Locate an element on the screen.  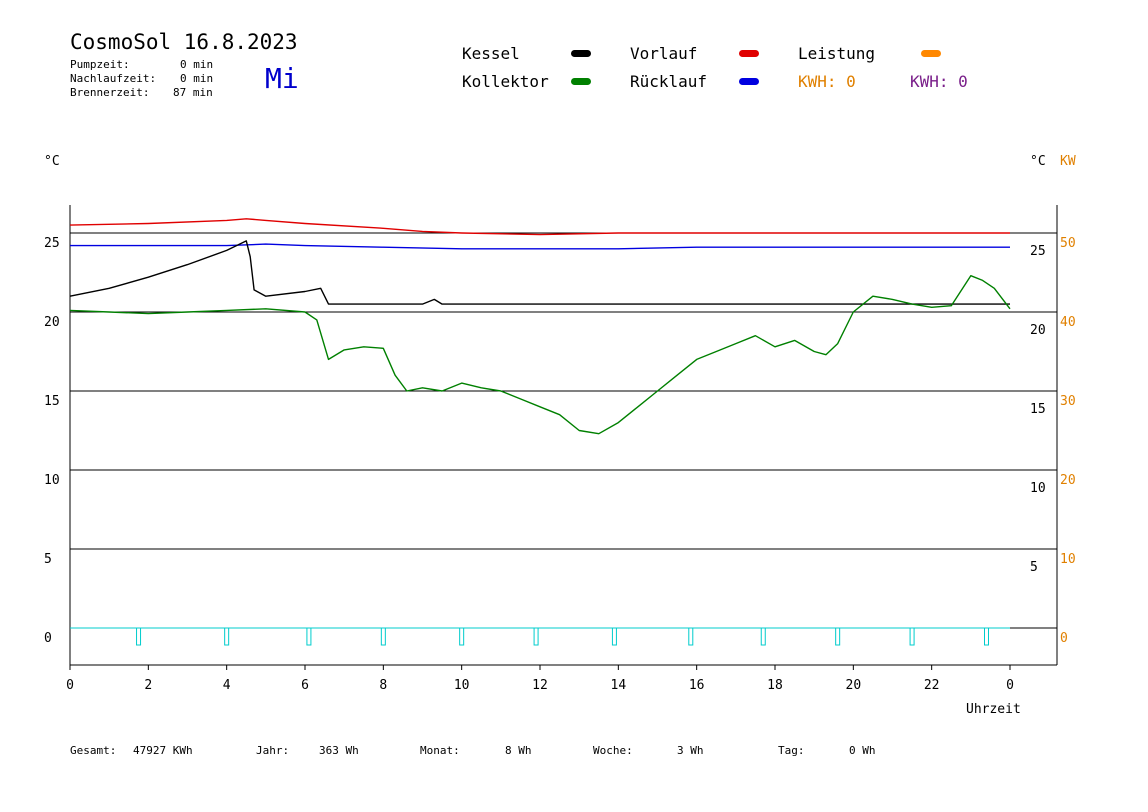
legend-kessel-label: Kessel is located at coordinates (491, 53).